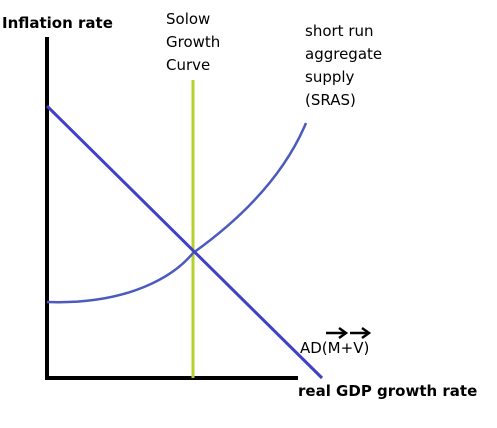 The height and width of the screenshot is (428, 497). Describe the element at coordinates (339, 31) in the screenshot. I see `sras-label-line-1: short run` at that location.